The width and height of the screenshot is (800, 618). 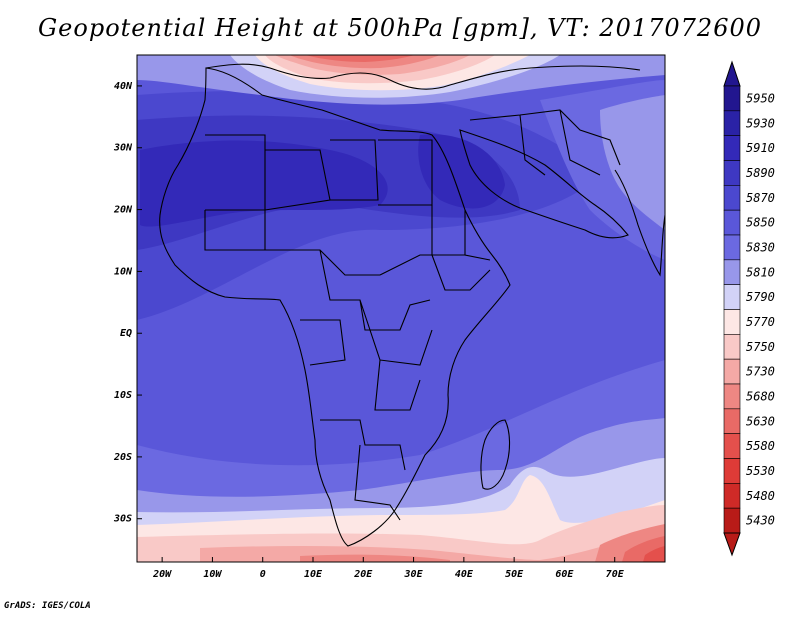 What do you see at coordinates (212, 574) in the screenshot?
I see `lon-tick-label: 10W` at bounding box center [212, 574].